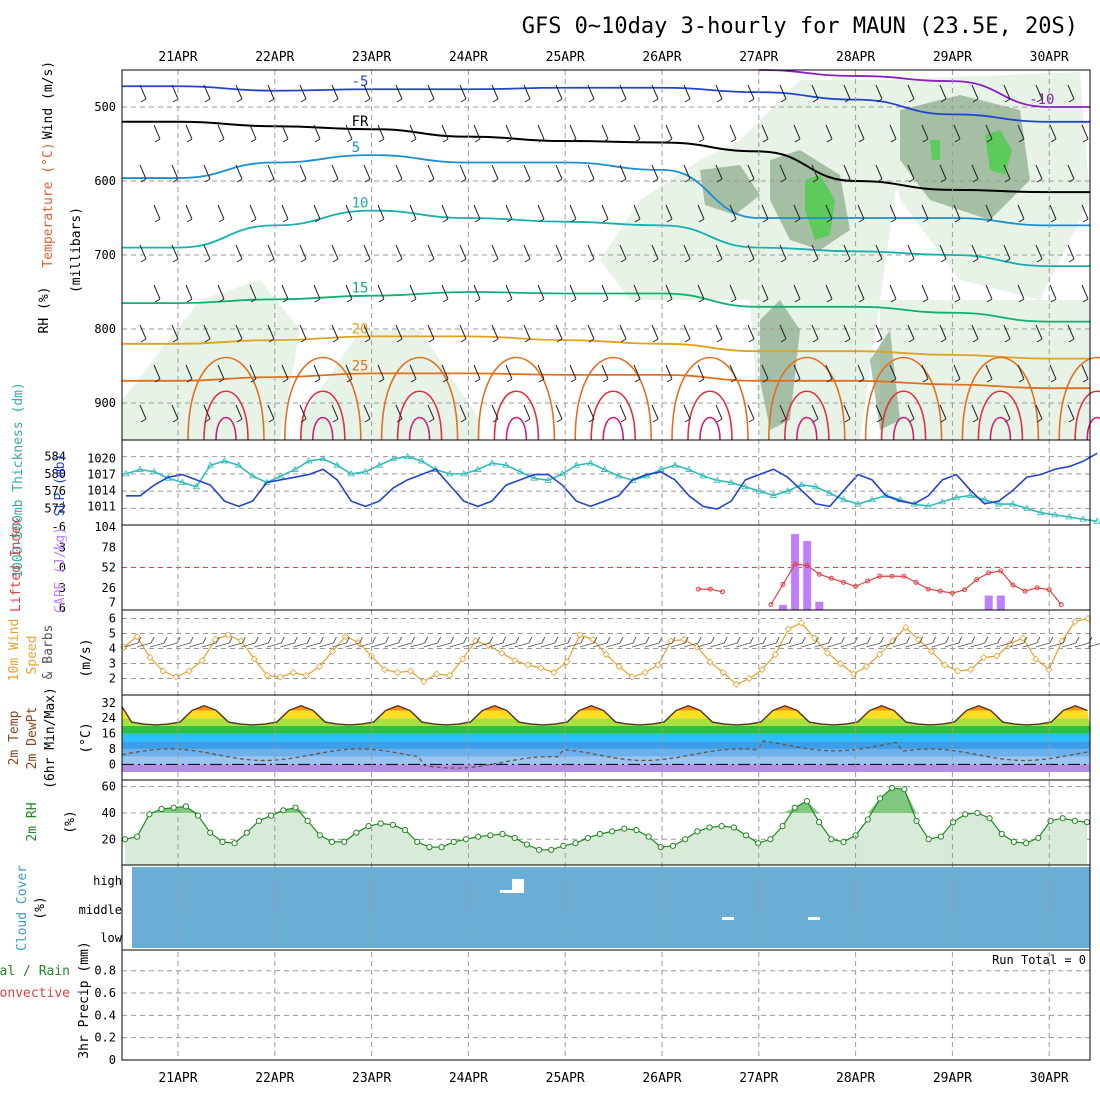 The height and width of the screenshot is (1100, 1100). What do you see at coordinates (76, 250) in the screenshot?
I see `axis-label-millibars: (millibars)` at bounding box center [76, 250].